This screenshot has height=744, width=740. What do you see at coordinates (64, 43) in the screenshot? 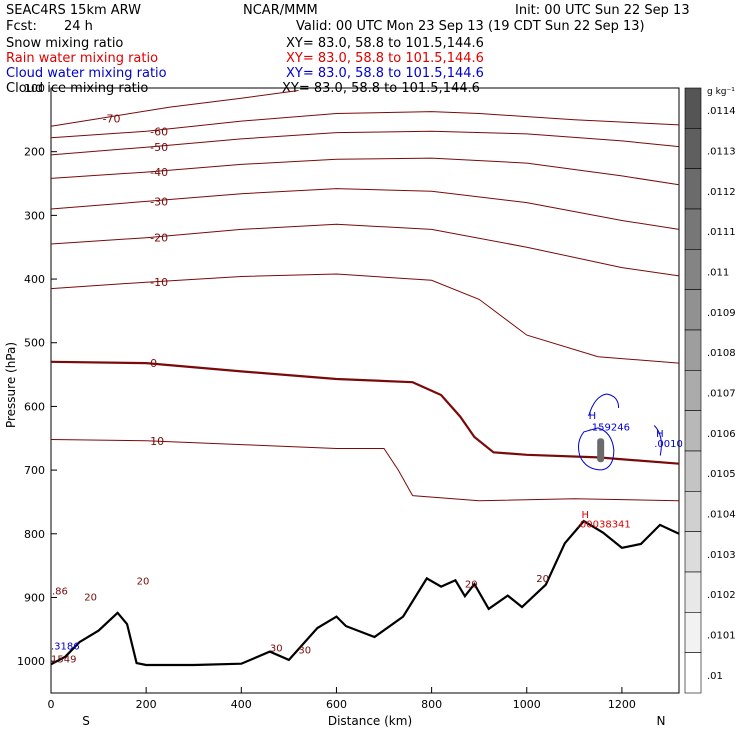
I see `field-label-snow: Snow mixing ratio` at bounding box center [64, 43].